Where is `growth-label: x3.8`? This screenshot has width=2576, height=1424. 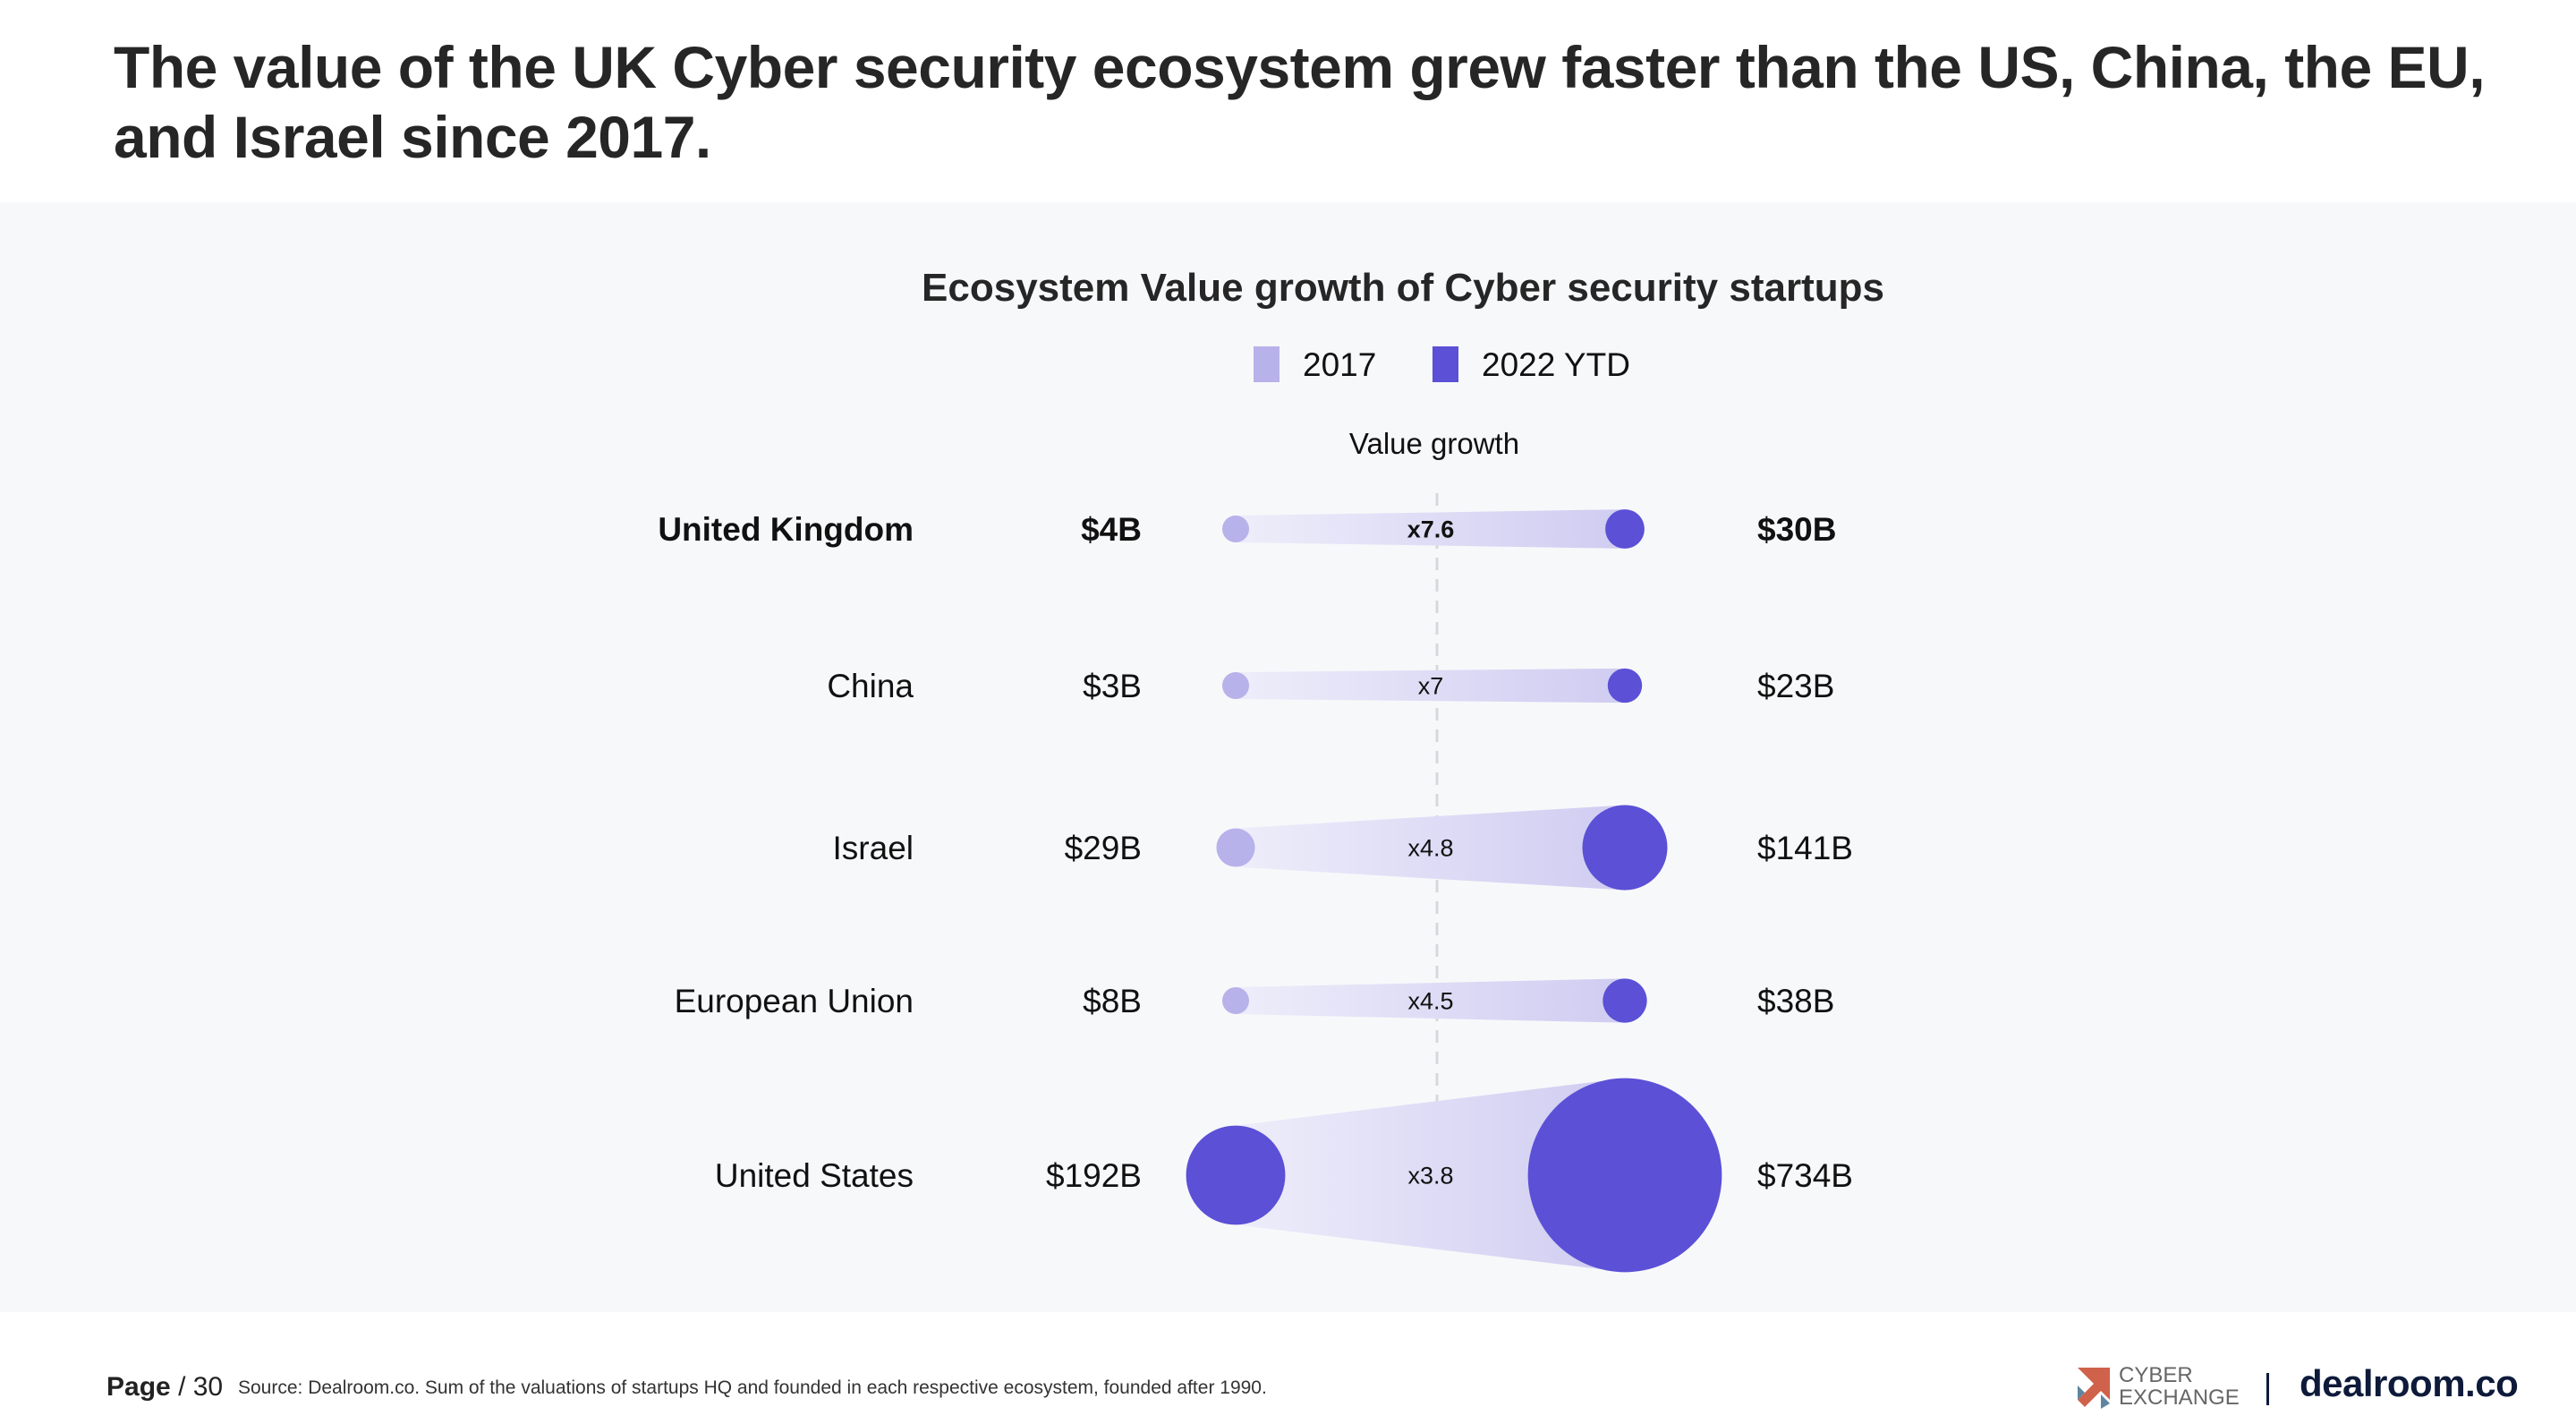 growth-label: x3.8 is located at coordinates (1430, 1175).